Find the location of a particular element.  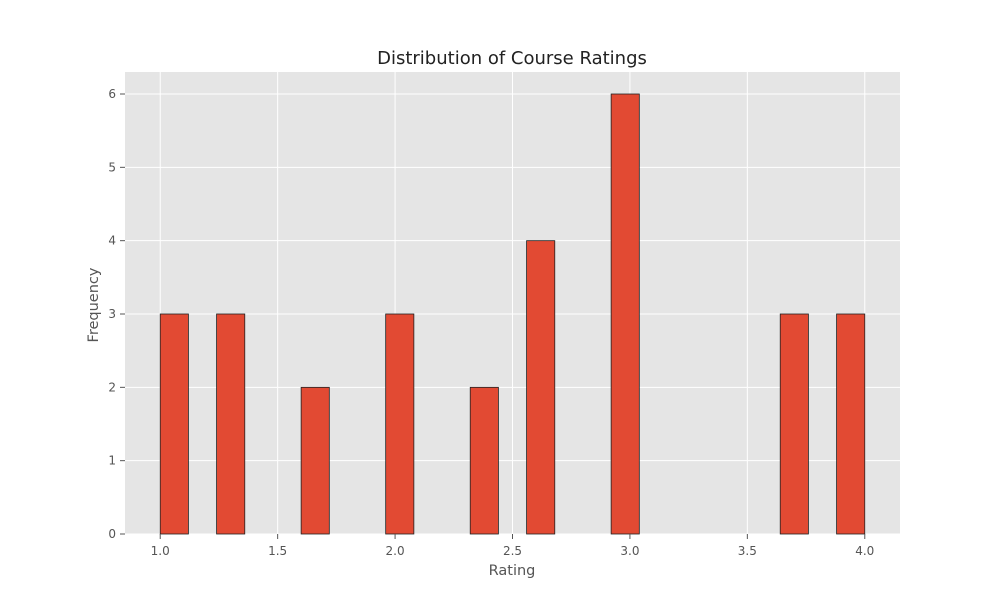

y-tick-label: 6 is located at coordinates (112, 94).